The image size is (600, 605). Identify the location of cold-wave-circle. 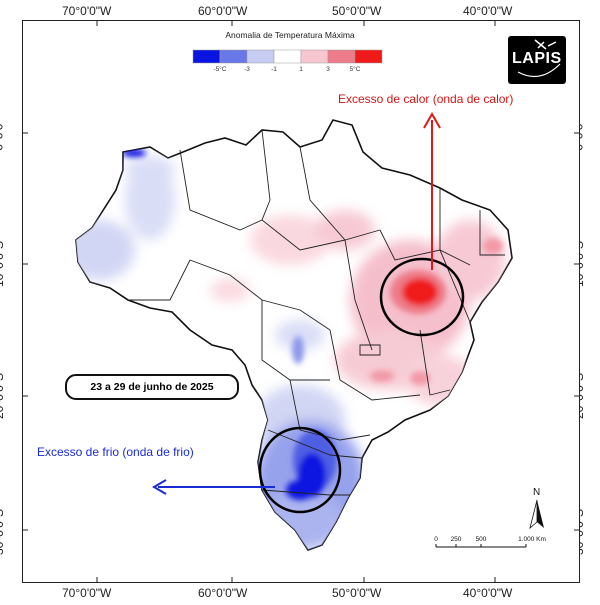
(300, 470).